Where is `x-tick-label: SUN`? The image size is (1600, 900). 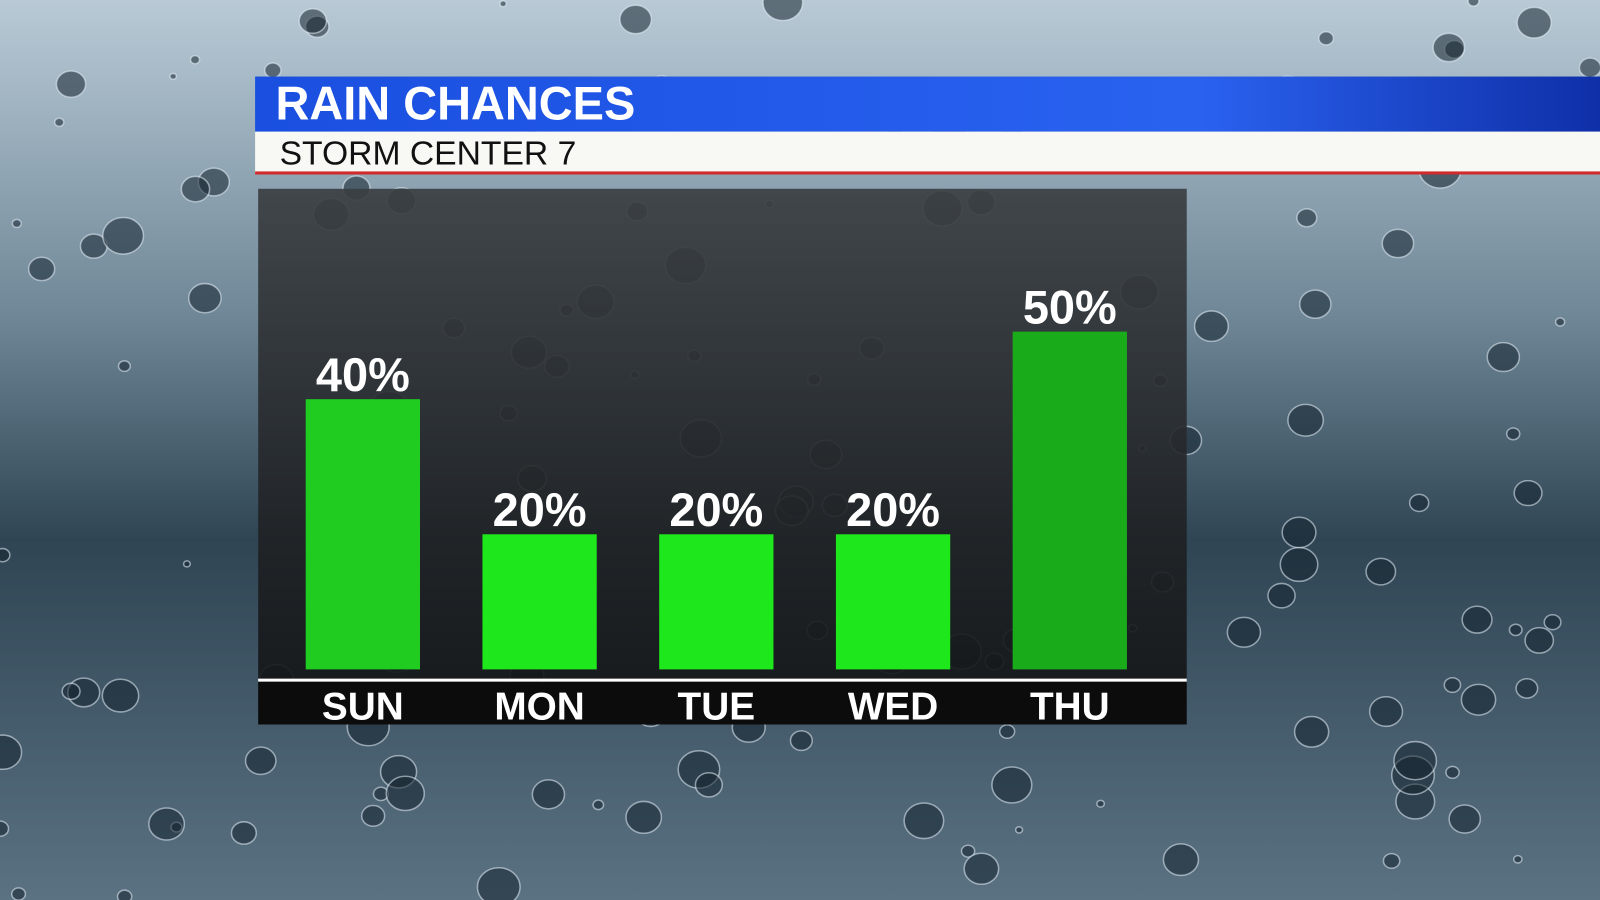
x-tick-label: SUN is located at coordinates (363, 706).